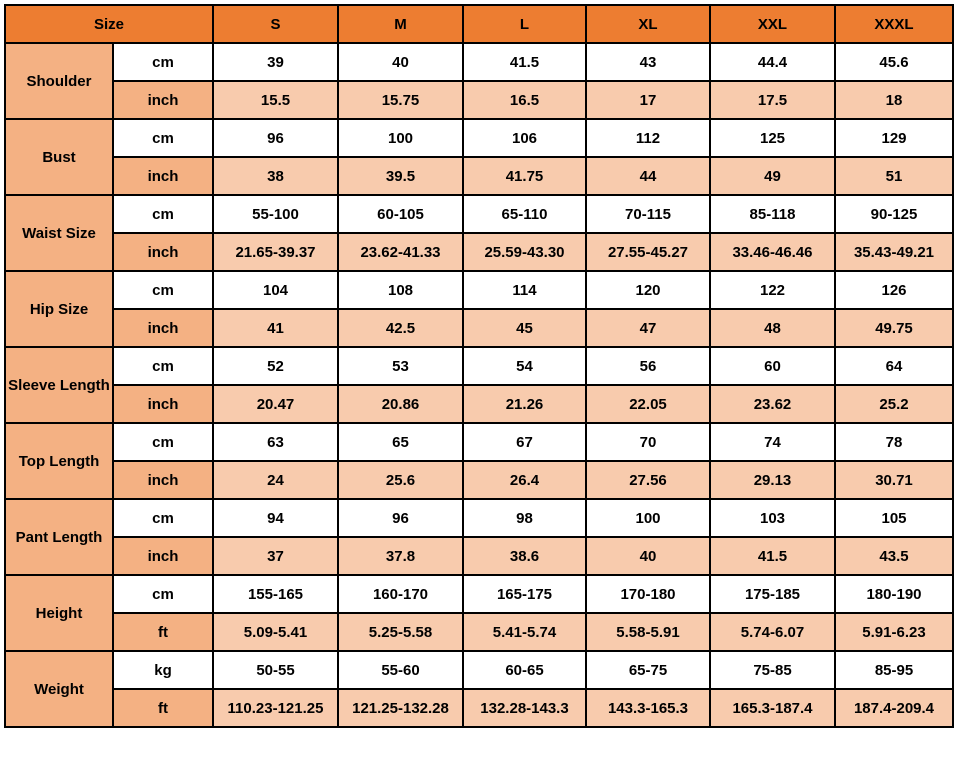  Describe the element at coordinates (648, 24) in the screenshot. I see `size-column-header: XL` at that location.